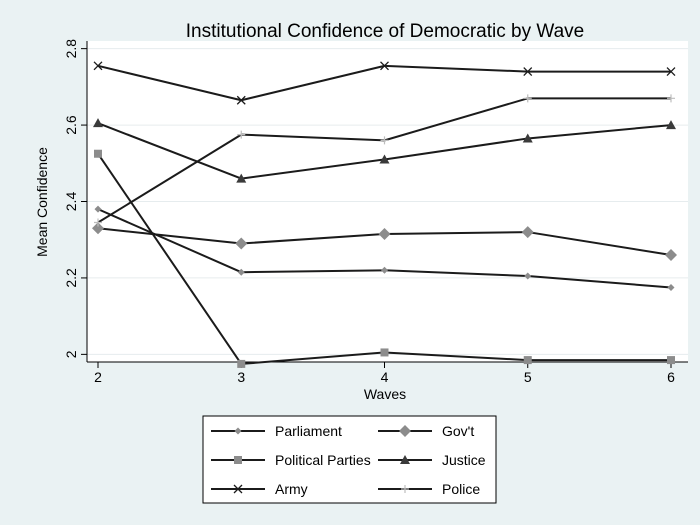 This screenshot has width=700, height=525. Describe the element at coordinates (458, 431) in the screenshot. I see `legend-label: Gov't` at that location.